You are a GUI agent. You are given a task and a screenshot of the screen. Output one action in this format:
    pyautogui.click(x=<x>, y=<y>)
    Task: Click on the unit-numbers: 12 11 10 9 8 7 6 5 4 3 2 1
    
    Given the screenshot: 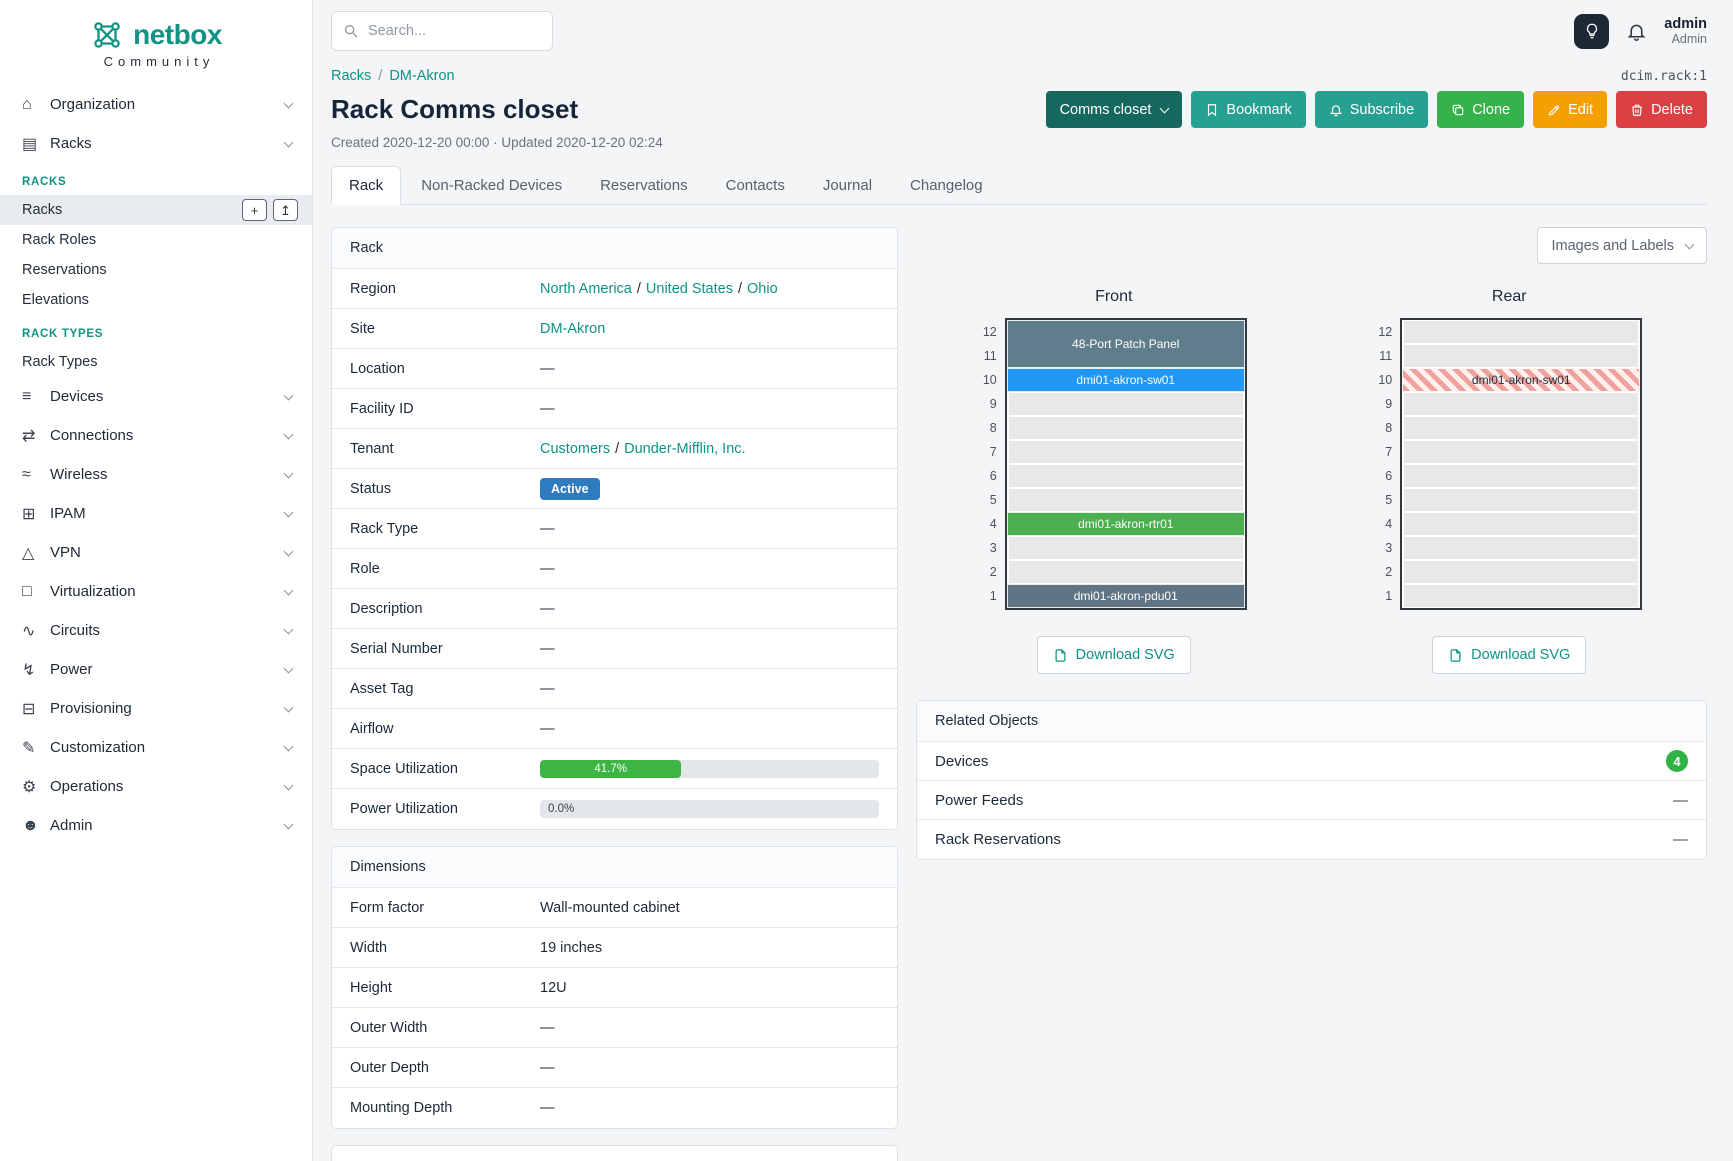 What is the action you would take?
    pyautogui.click(x=989, y=464)
    